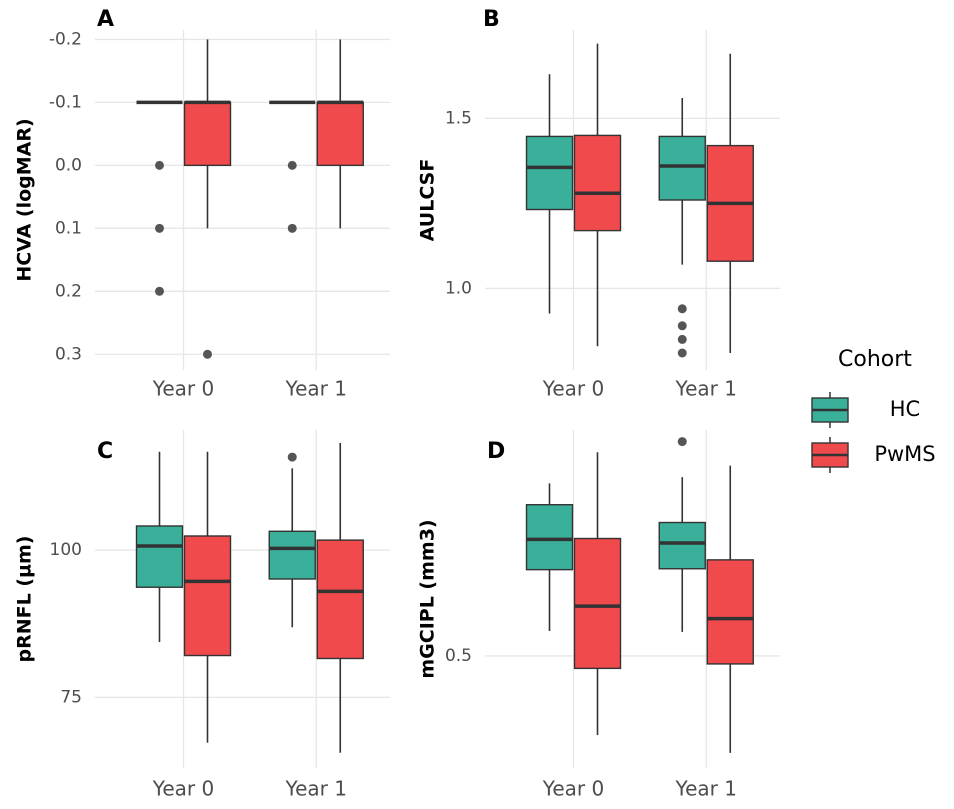 The image size is (954, 809). I want to click on legend-title: Cohort, so click(875, 359).